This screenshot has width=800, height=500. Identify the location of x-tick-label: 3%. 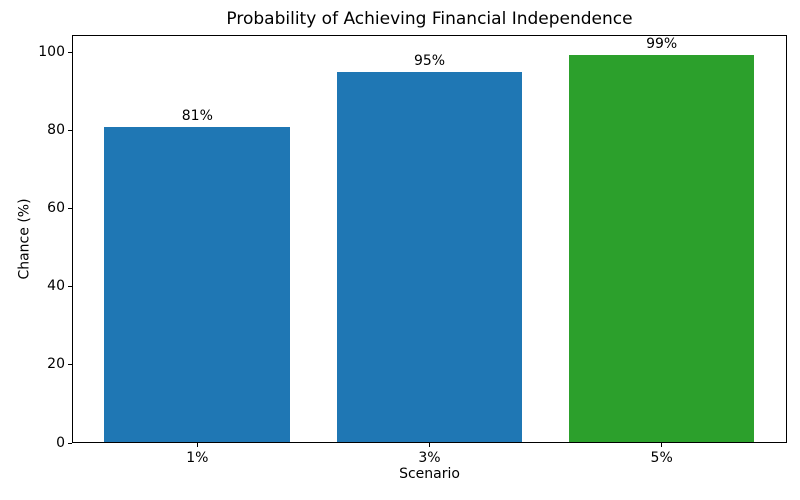
(429, 458).